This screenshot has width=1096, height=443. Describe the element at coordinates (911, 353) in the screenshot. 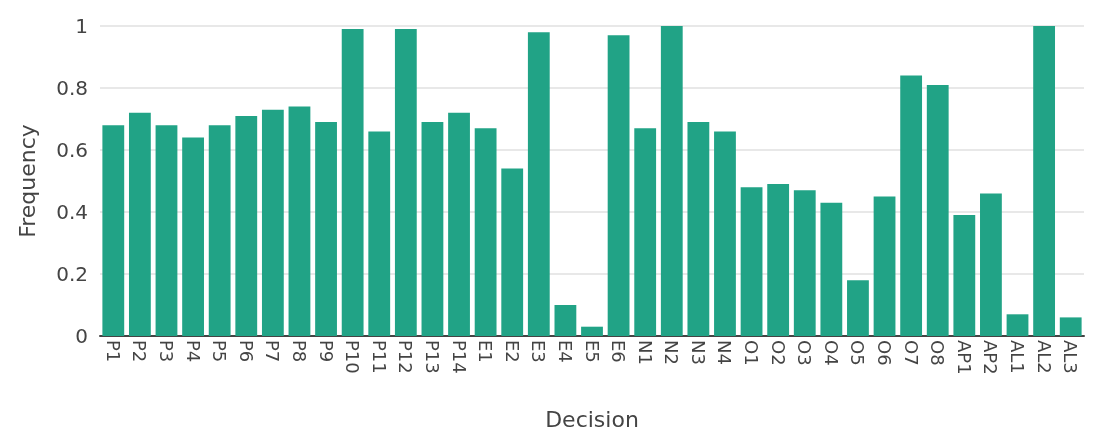

I see `x-tick-label: O7` at that location.